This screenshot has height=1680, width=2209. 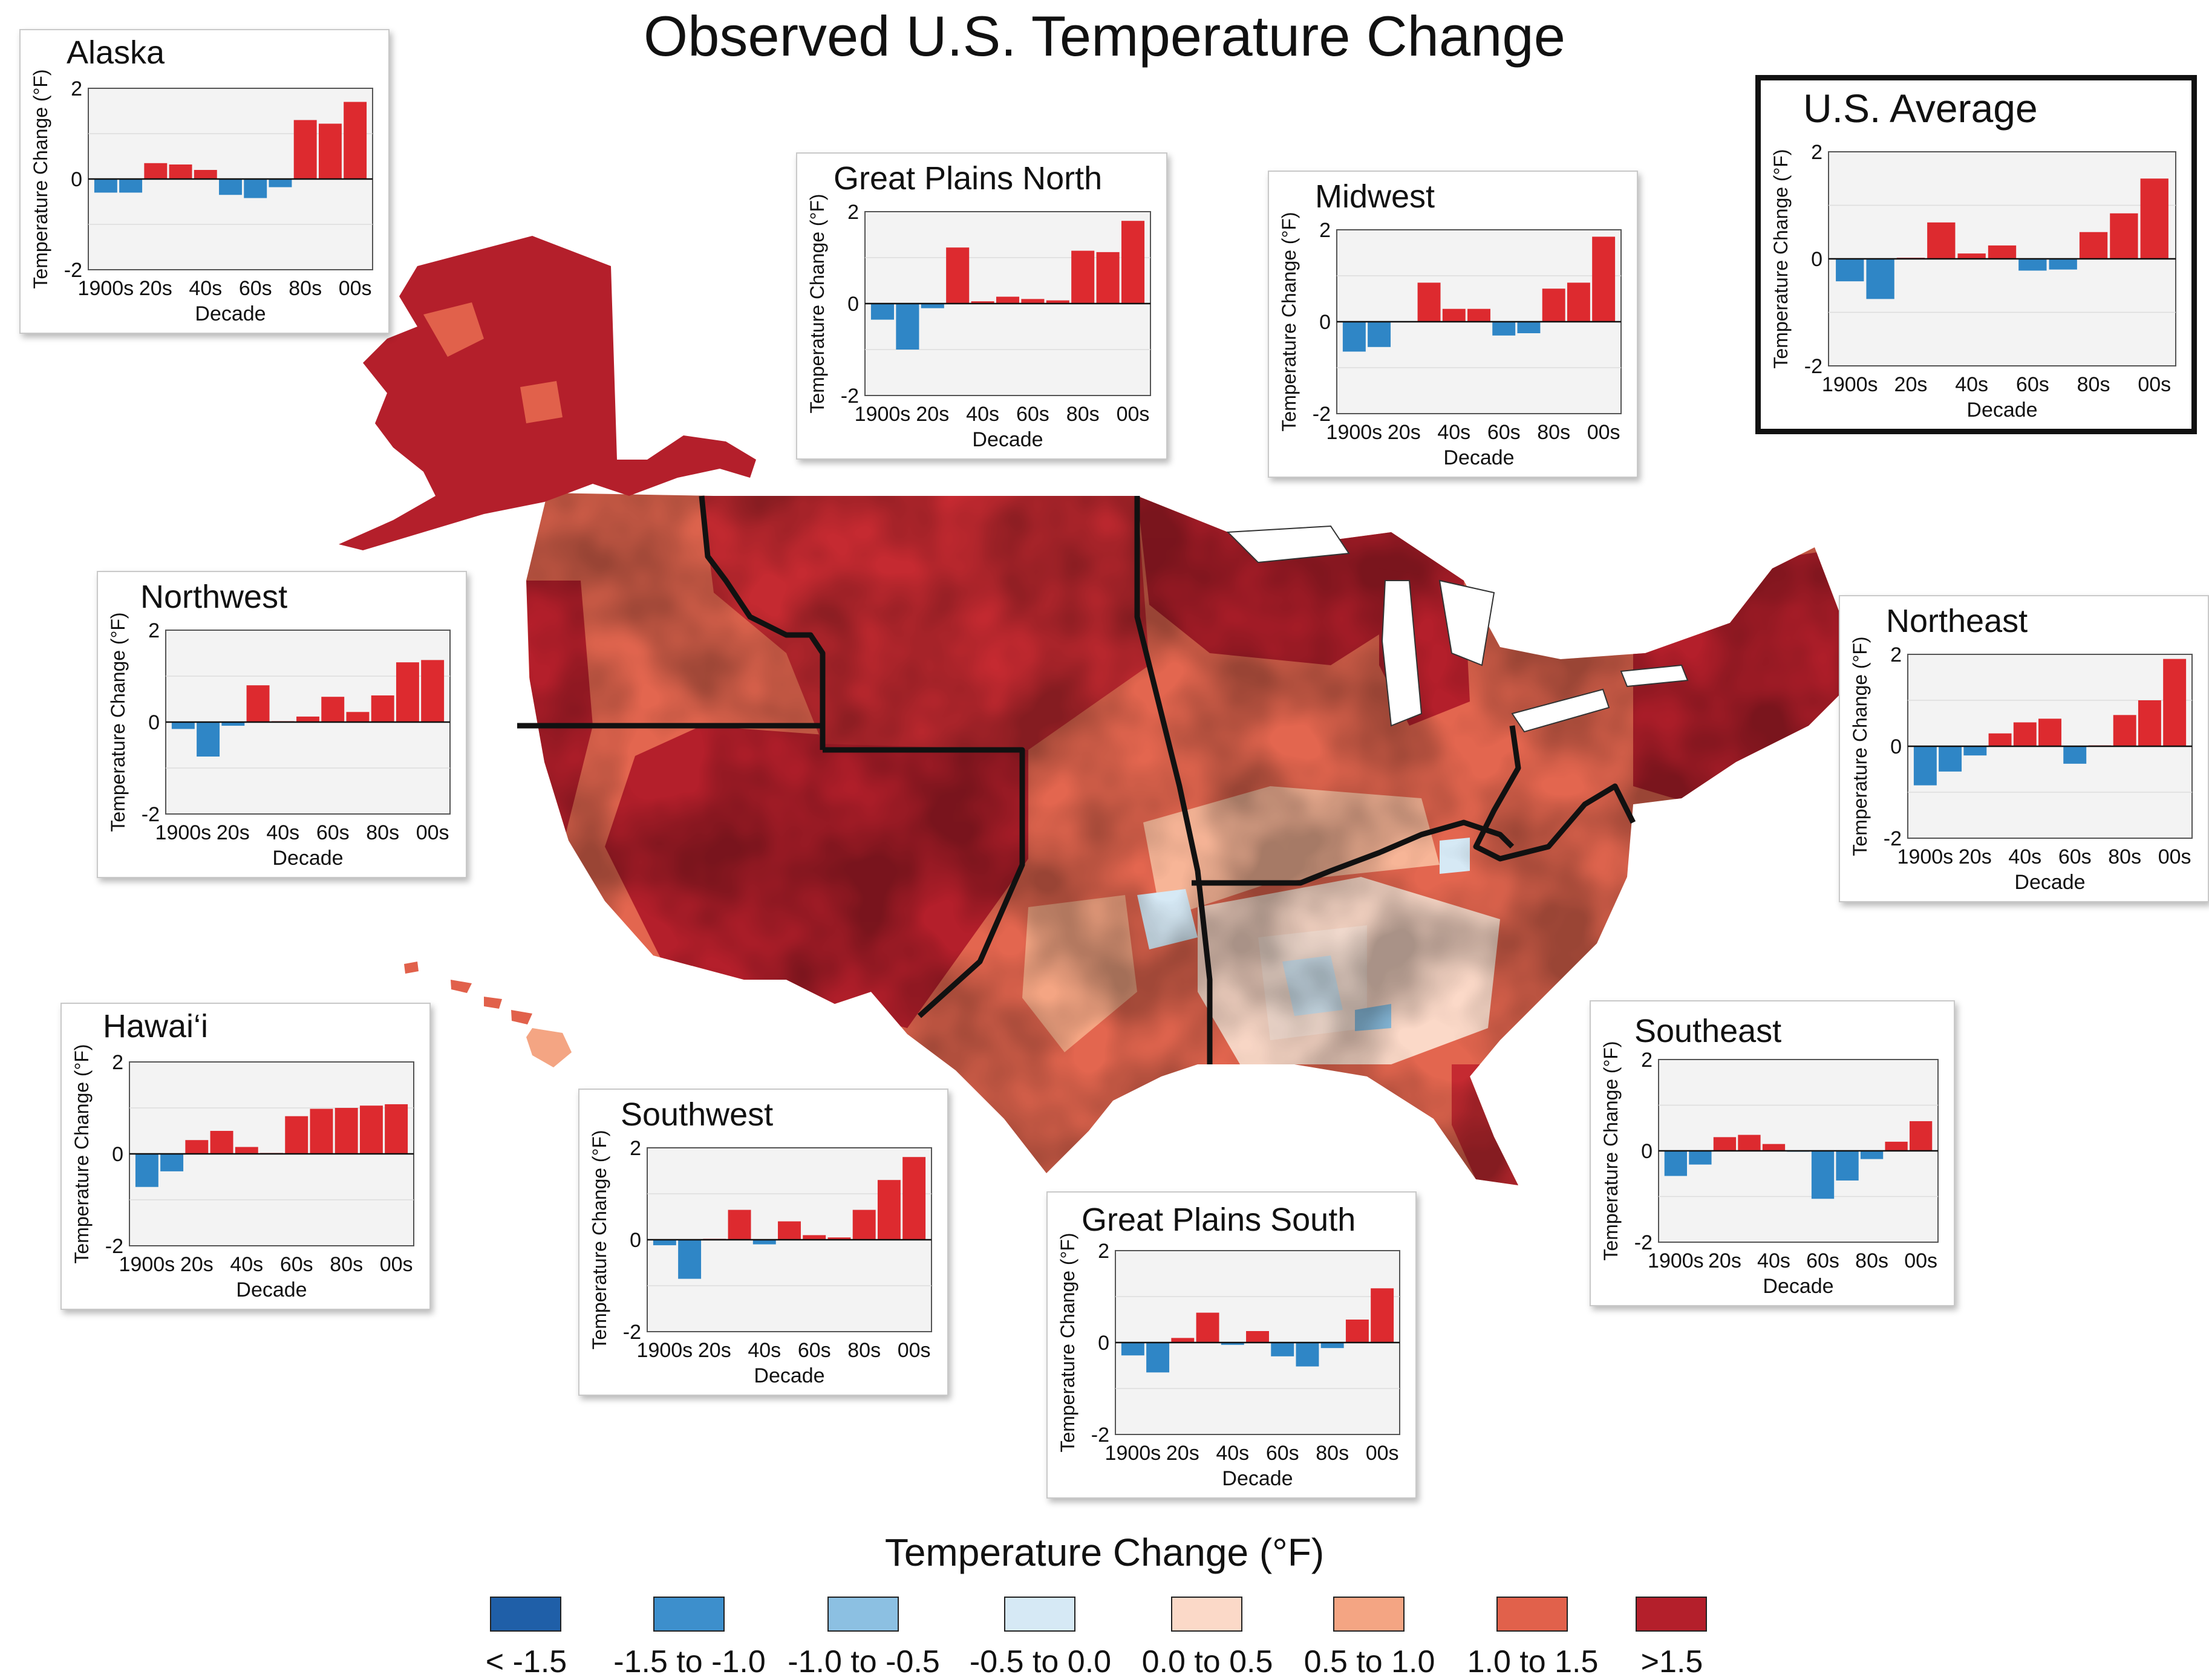 I want to click on us-average-chart-title: U.S. Average, so click(x=1920, y=108).